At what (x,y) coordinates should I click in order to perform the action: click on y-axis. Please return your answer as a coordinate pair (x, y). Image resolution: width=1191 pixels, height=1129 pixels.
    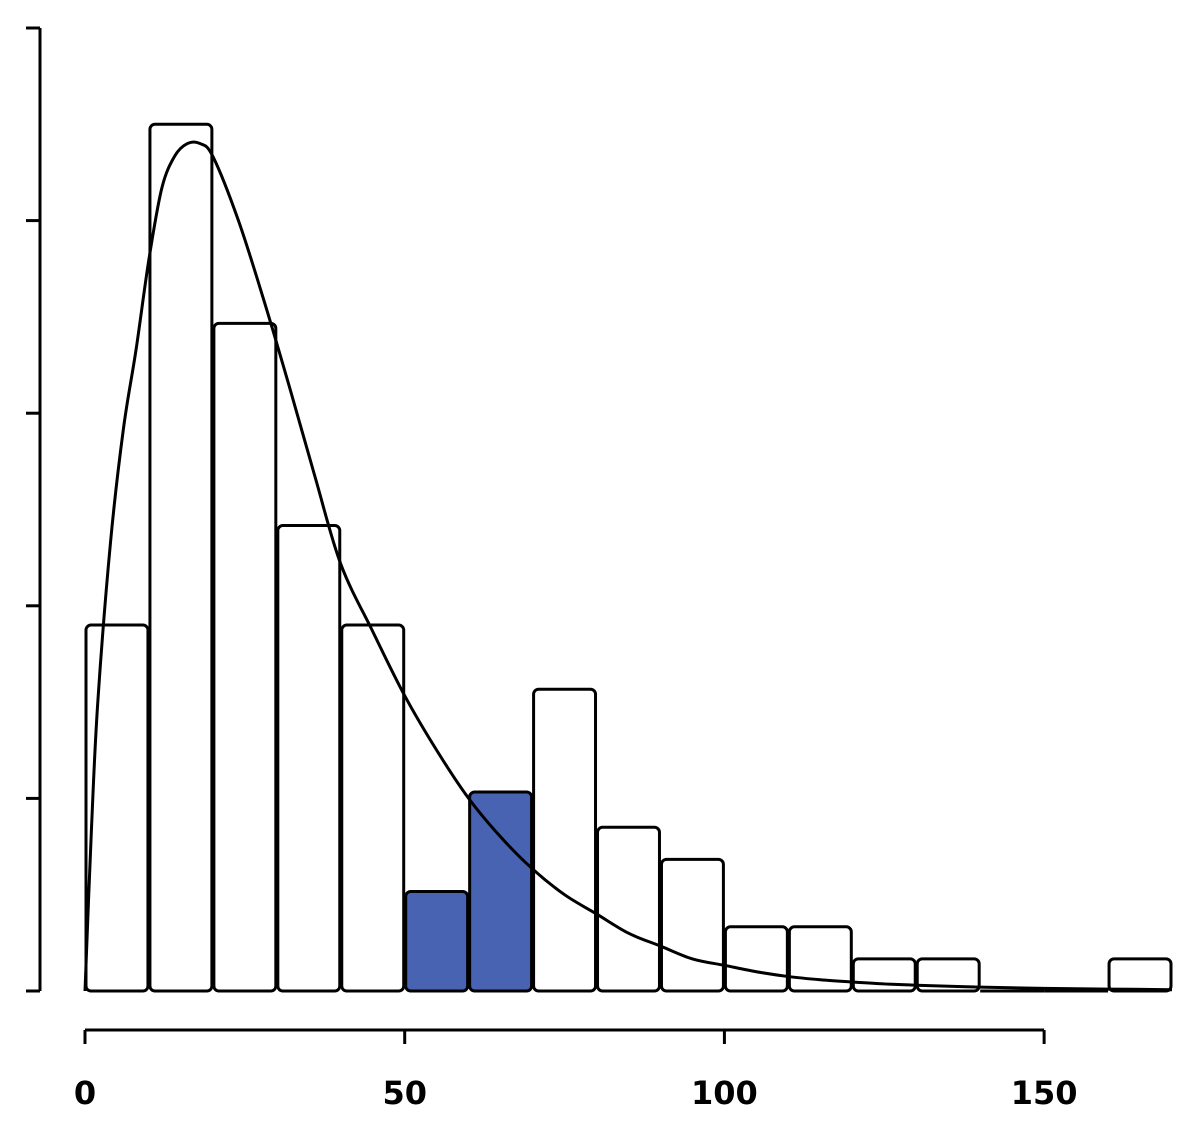
    Looking at the image, I should click on (34, 509).